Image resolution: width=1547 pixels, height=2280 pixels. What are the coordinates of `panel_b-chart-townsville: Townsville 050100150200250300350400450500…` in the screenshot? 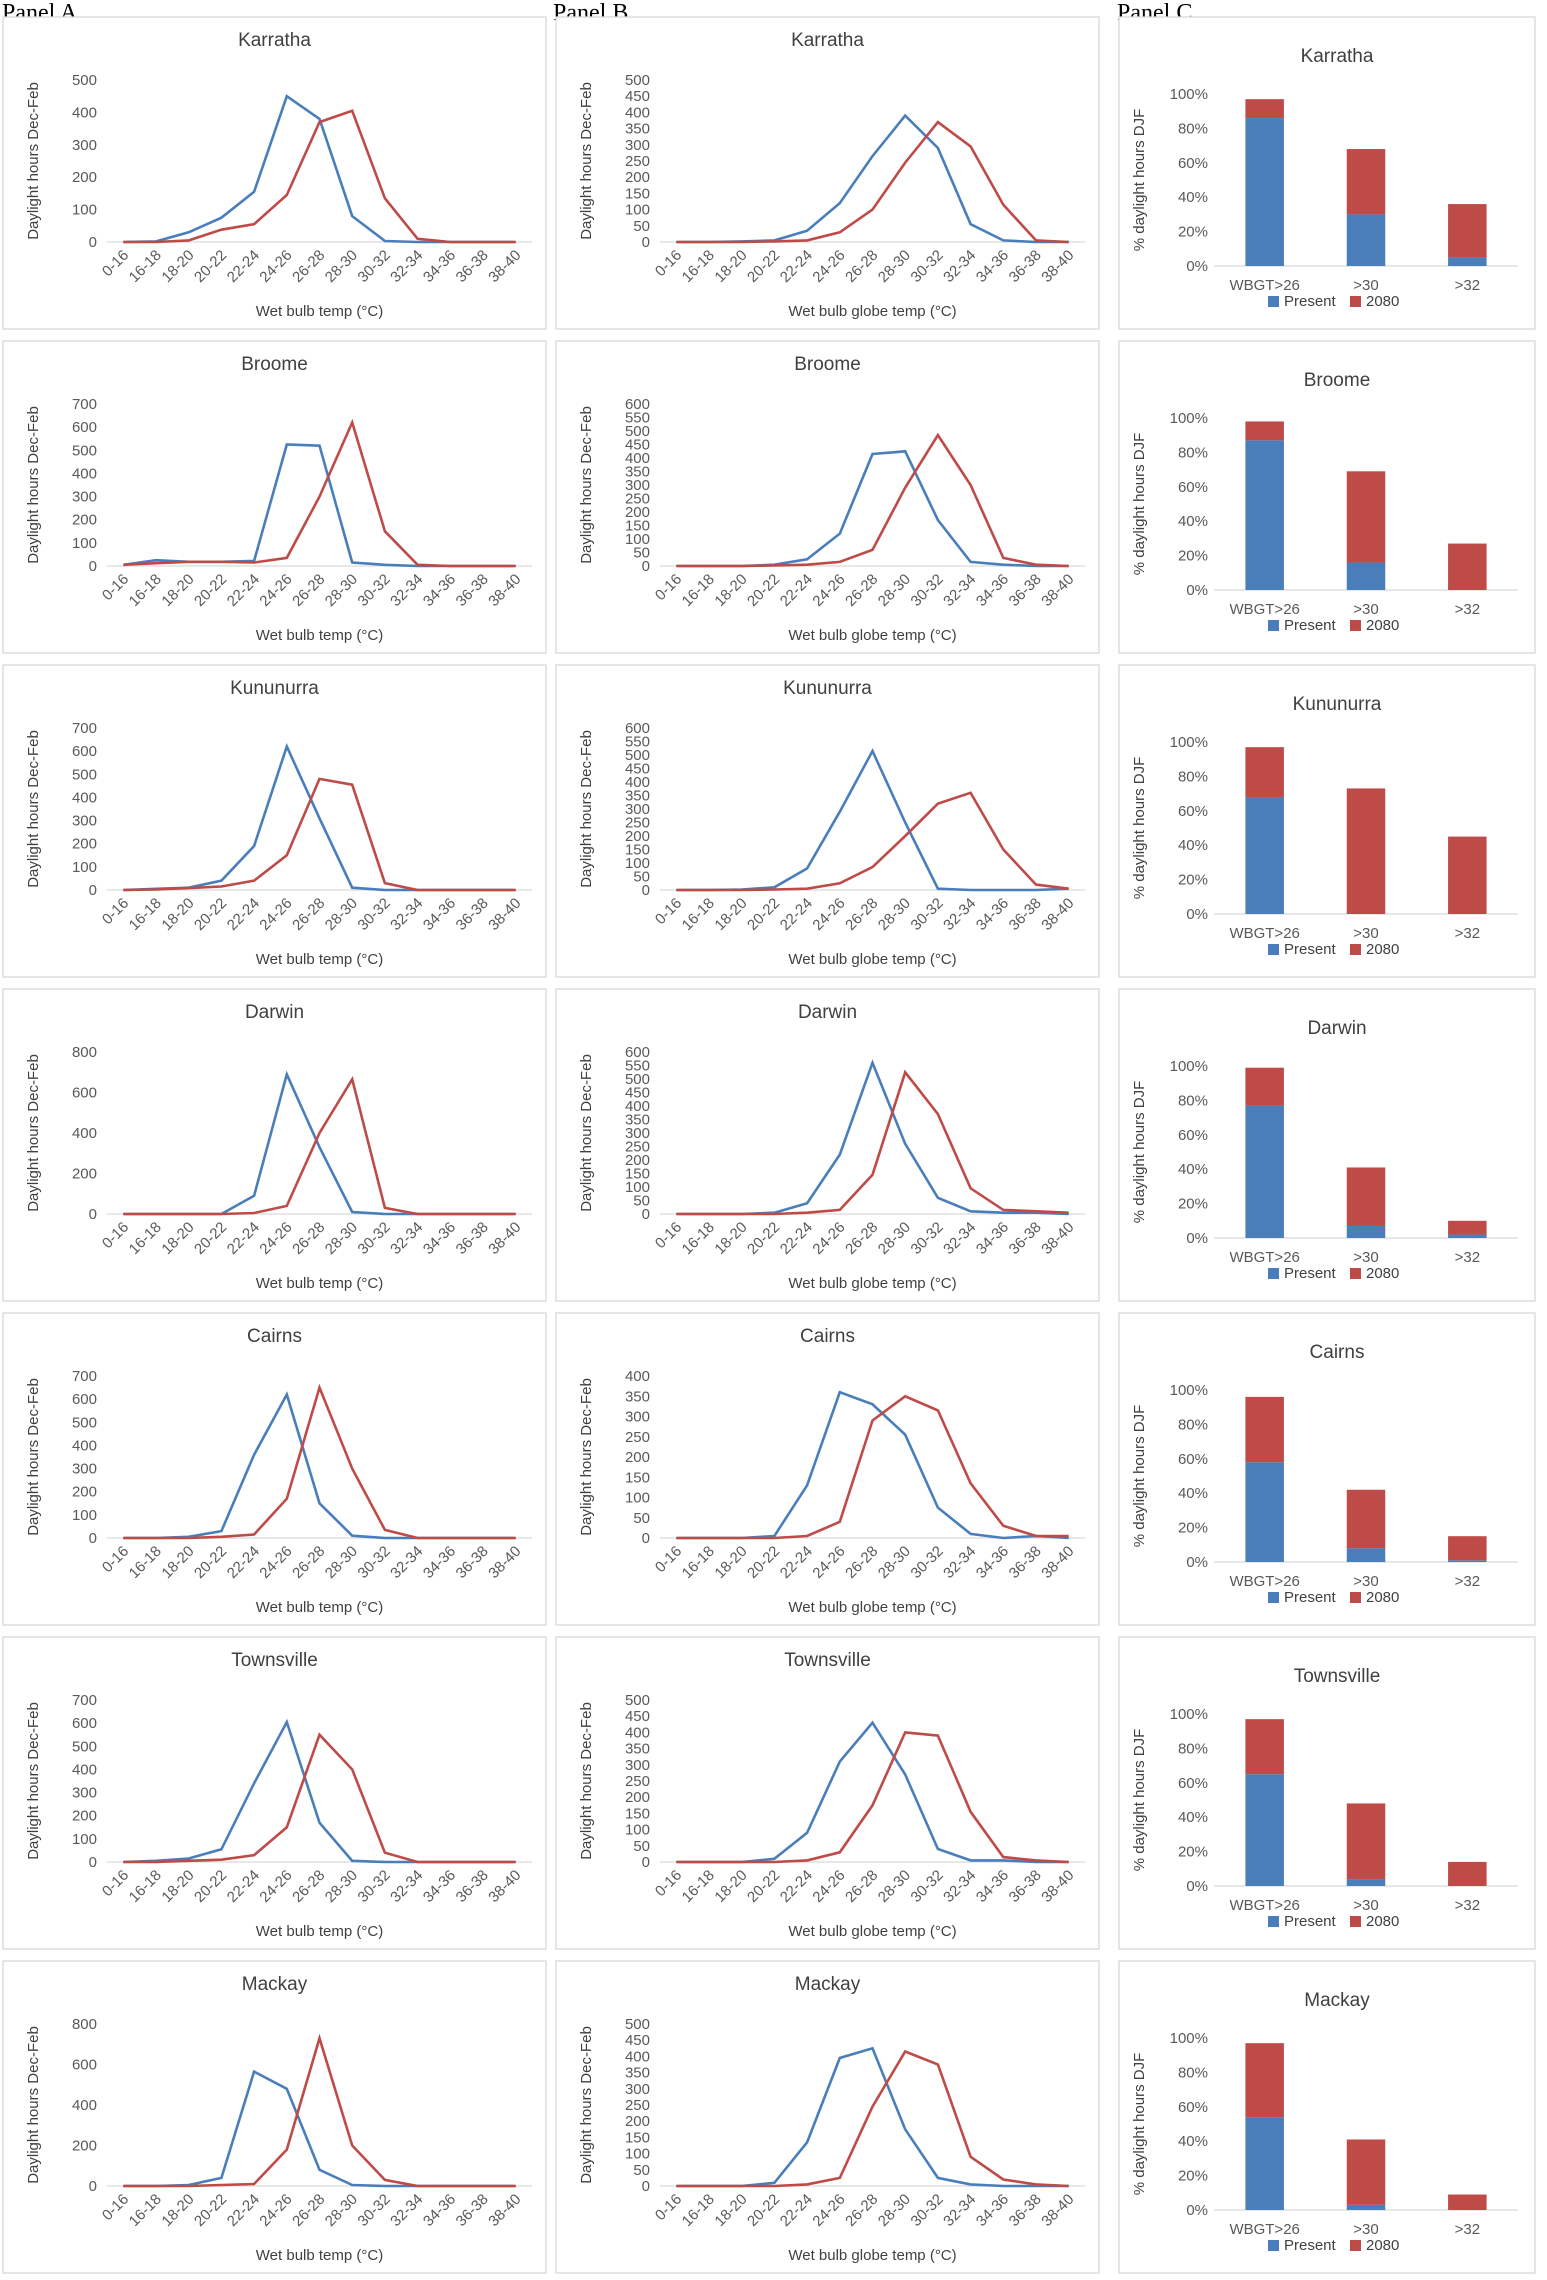 It's located at (827, 1793).